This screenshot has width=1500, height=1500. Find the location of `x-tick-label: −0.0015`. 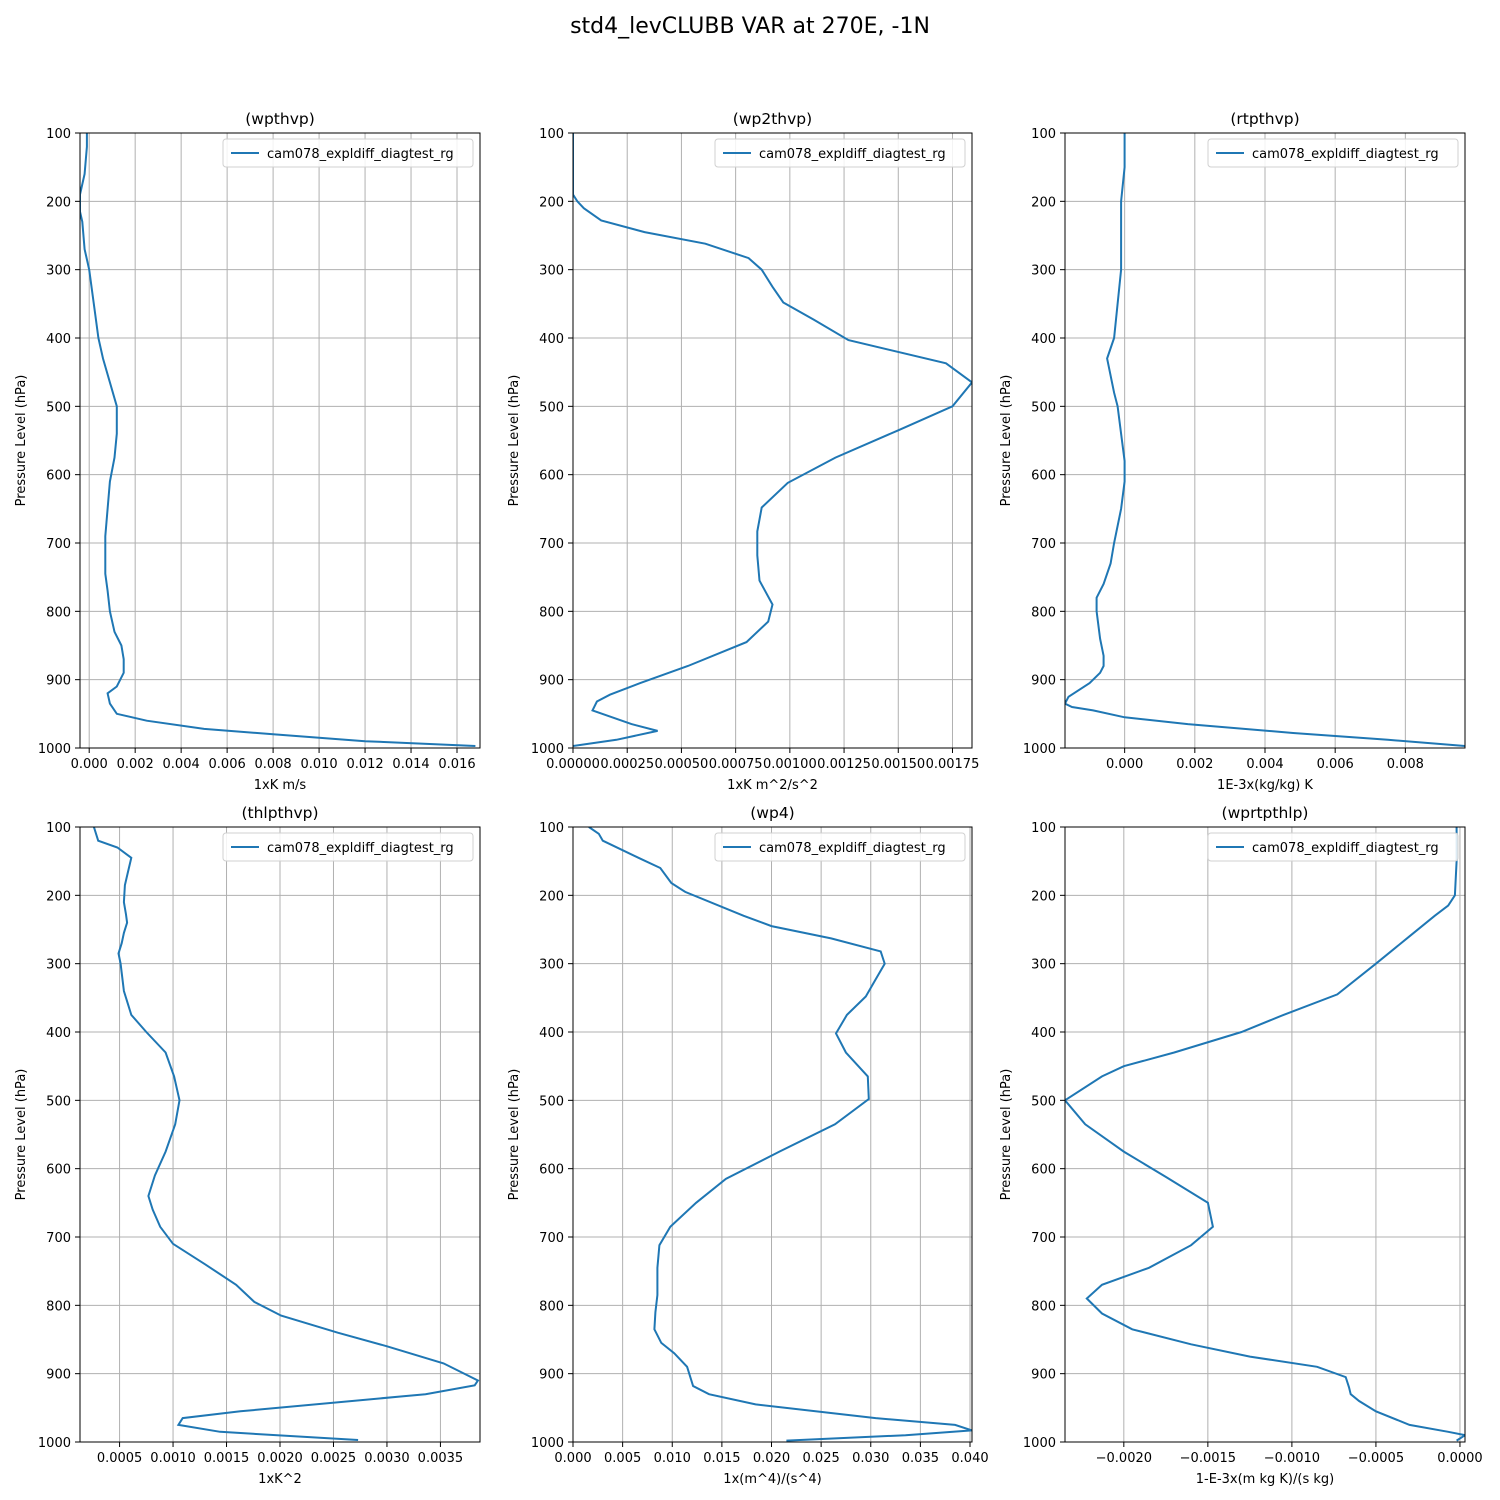

x-tick-label: −0.0015 is located at coordinates (1208, 1458).